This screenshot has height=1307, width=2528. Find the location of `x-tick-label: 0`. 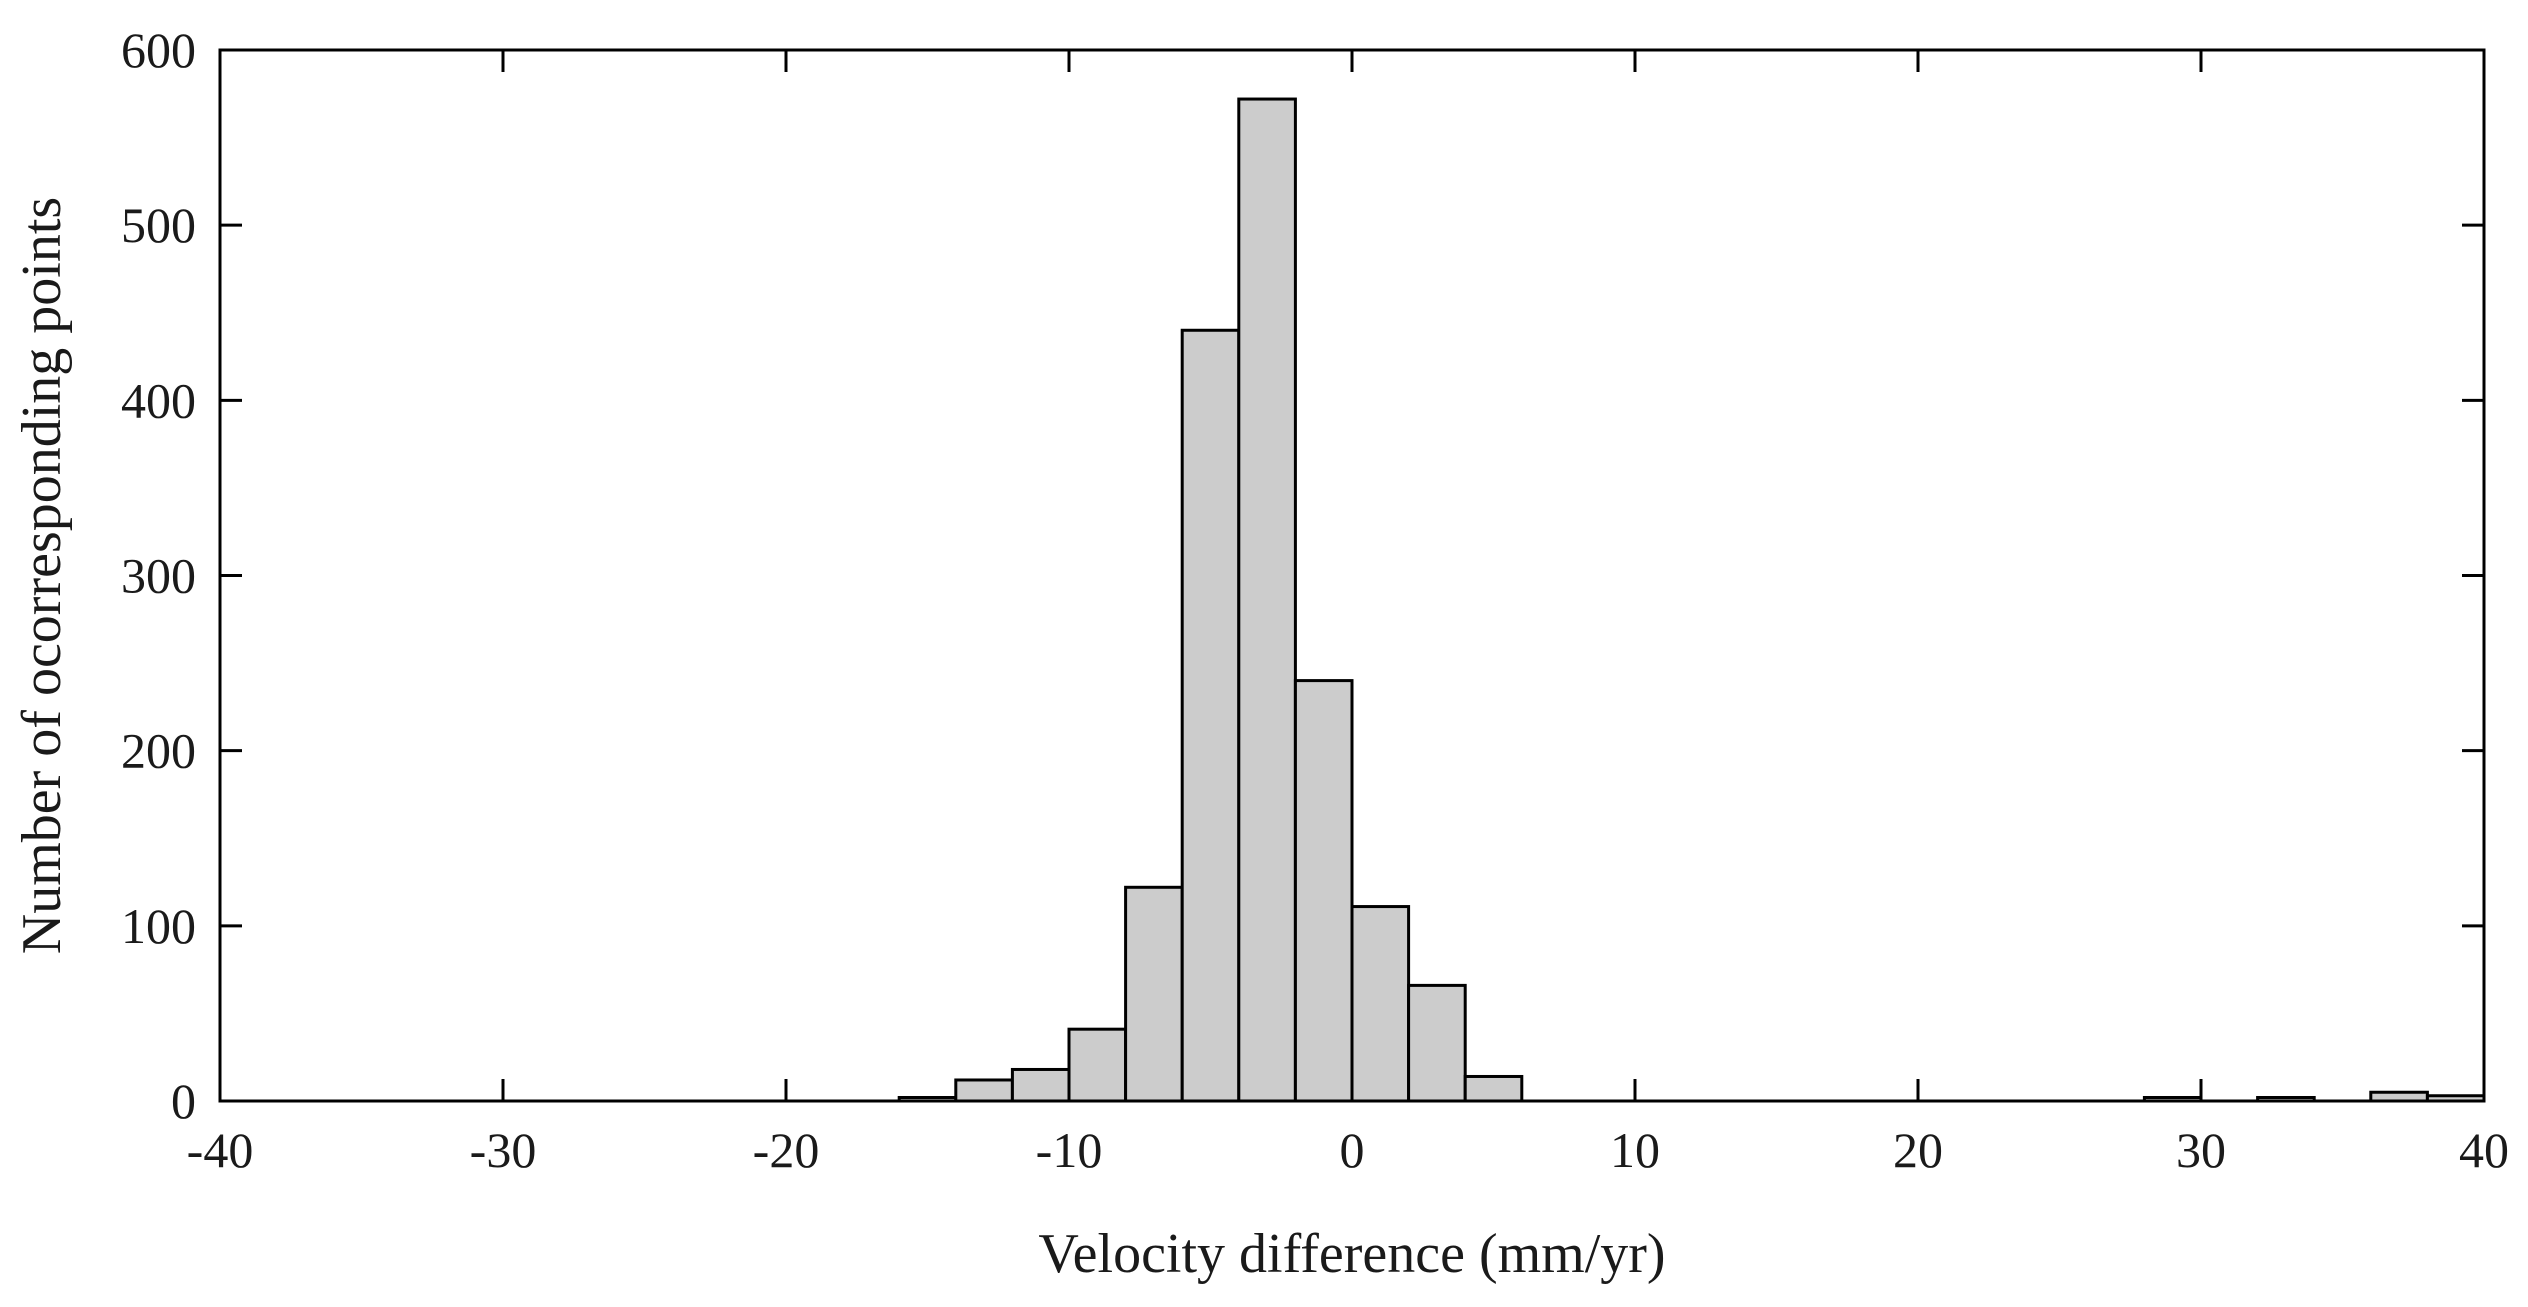

x-tick-label: 0 is located at coordinates (1352, 1150).